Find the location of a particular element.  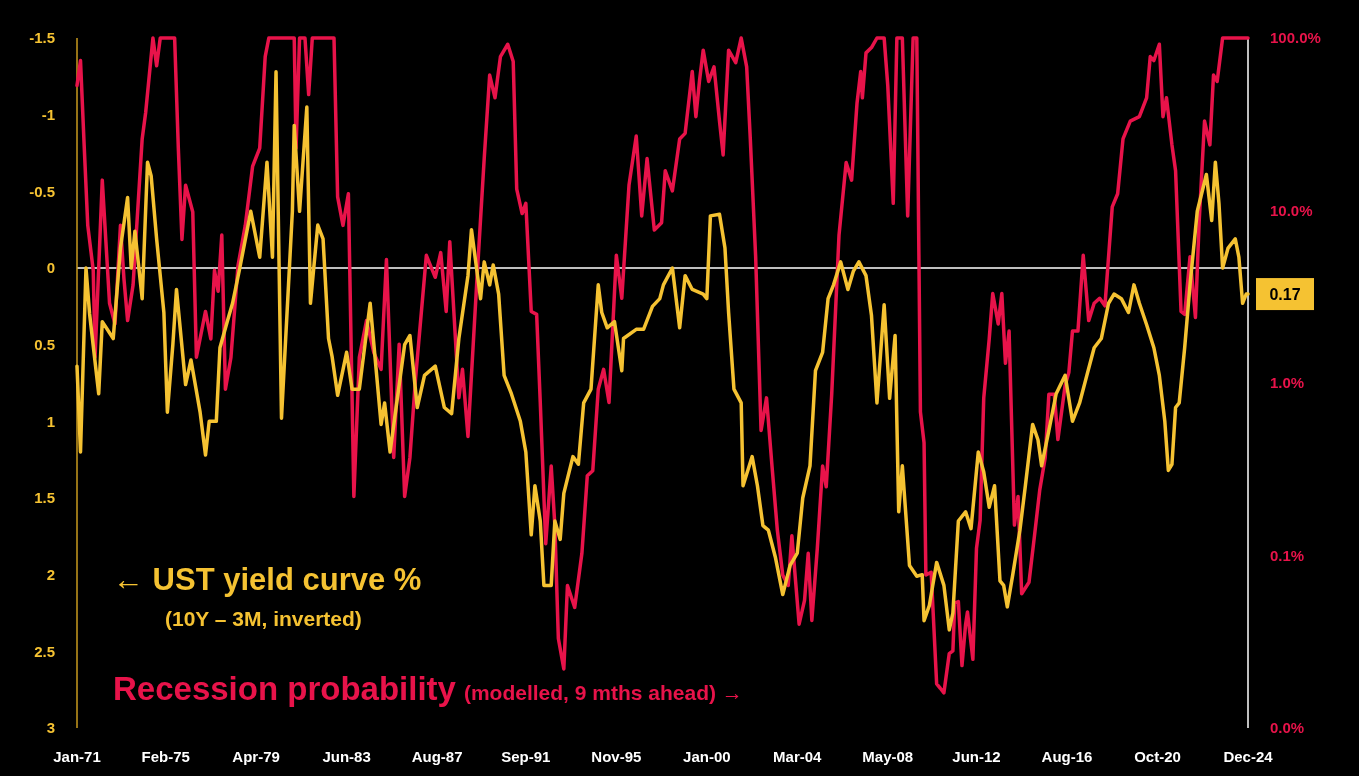

text: Recession probability is located at coordinates (285, 688).